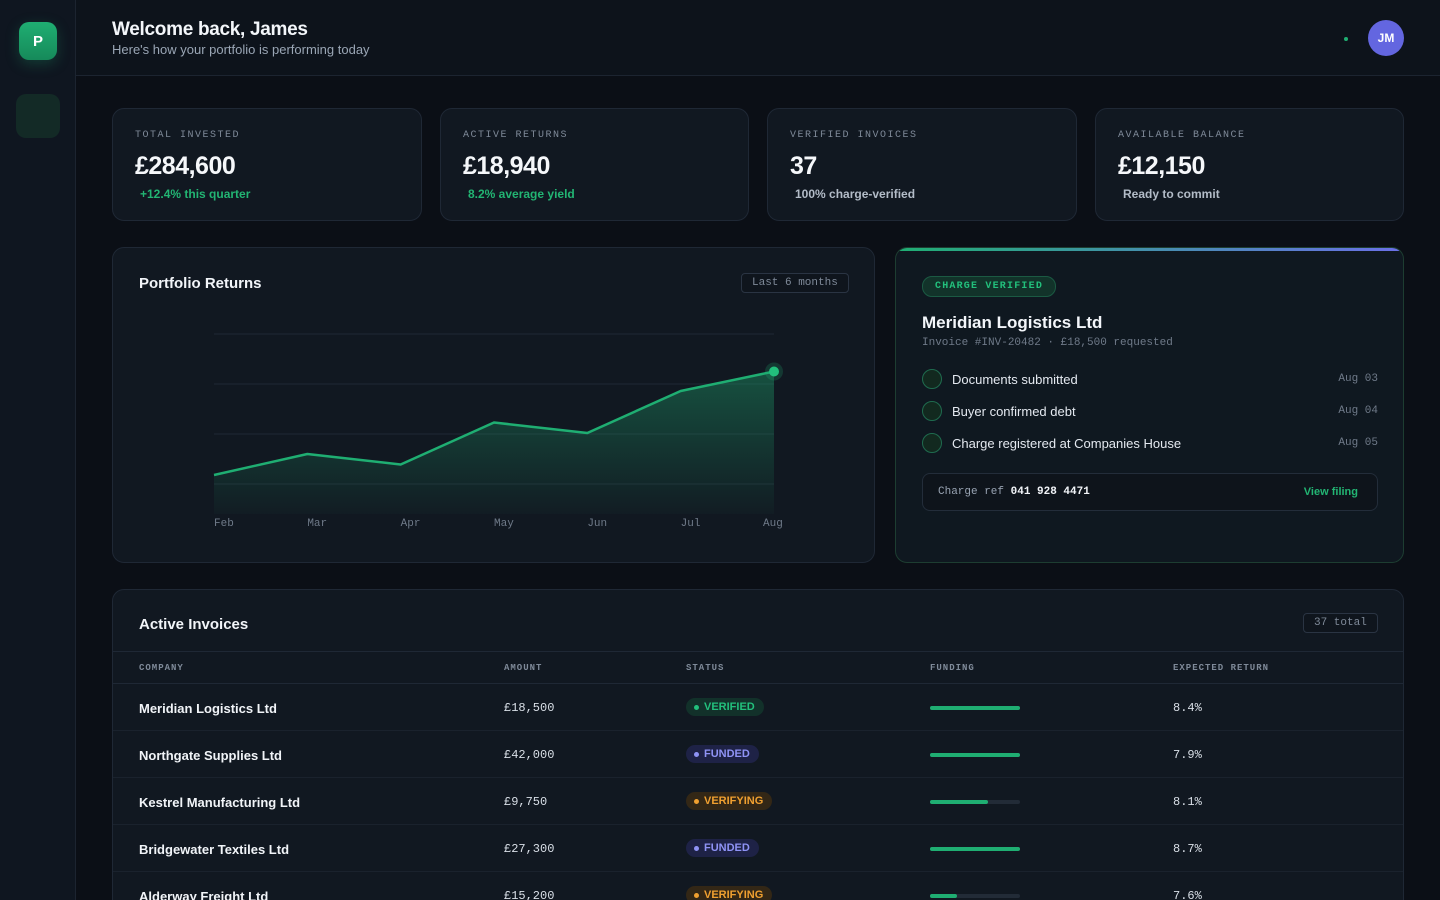  What do you see at coordinates (1047, 343) in the screenshot?
I see `verification-invoice-details: Invoice #INV-20482 · £18,500 requested` at bounding box center [1047, 343].